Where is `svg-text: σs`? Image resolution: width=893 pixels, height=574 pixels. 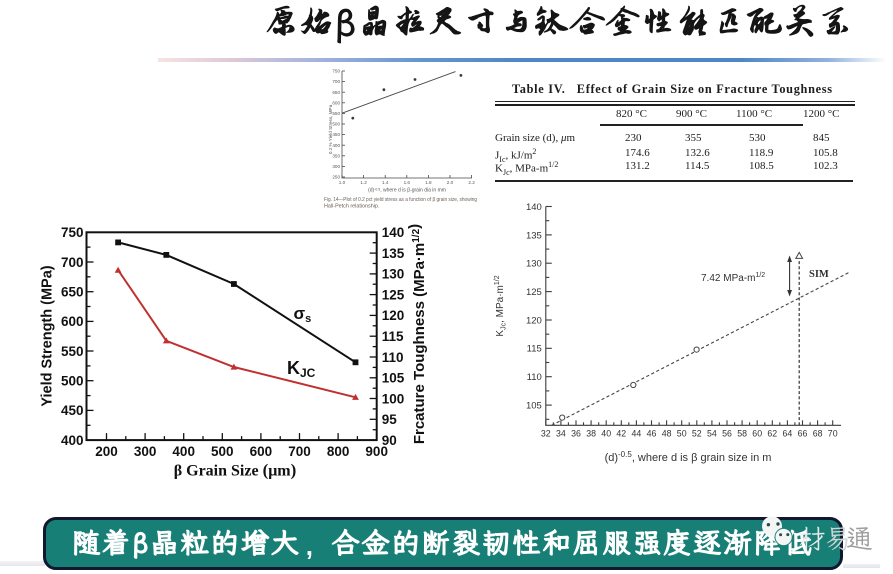 svg-text: σs is located at coordinates (303, 314).